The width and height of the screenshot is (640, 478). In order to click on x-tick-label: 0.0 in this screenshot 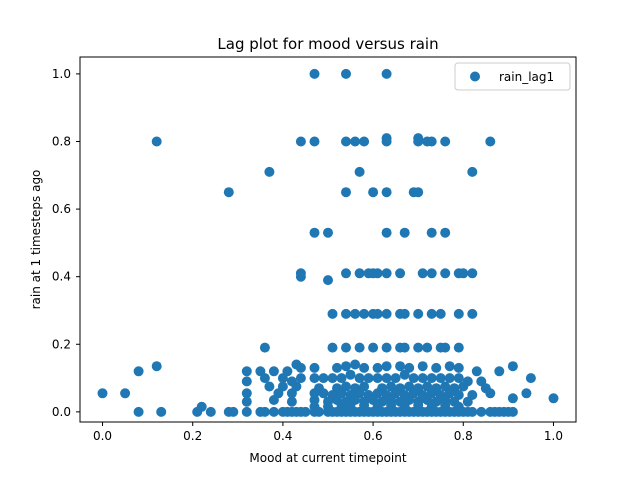, I will do `click(102, 436)`.